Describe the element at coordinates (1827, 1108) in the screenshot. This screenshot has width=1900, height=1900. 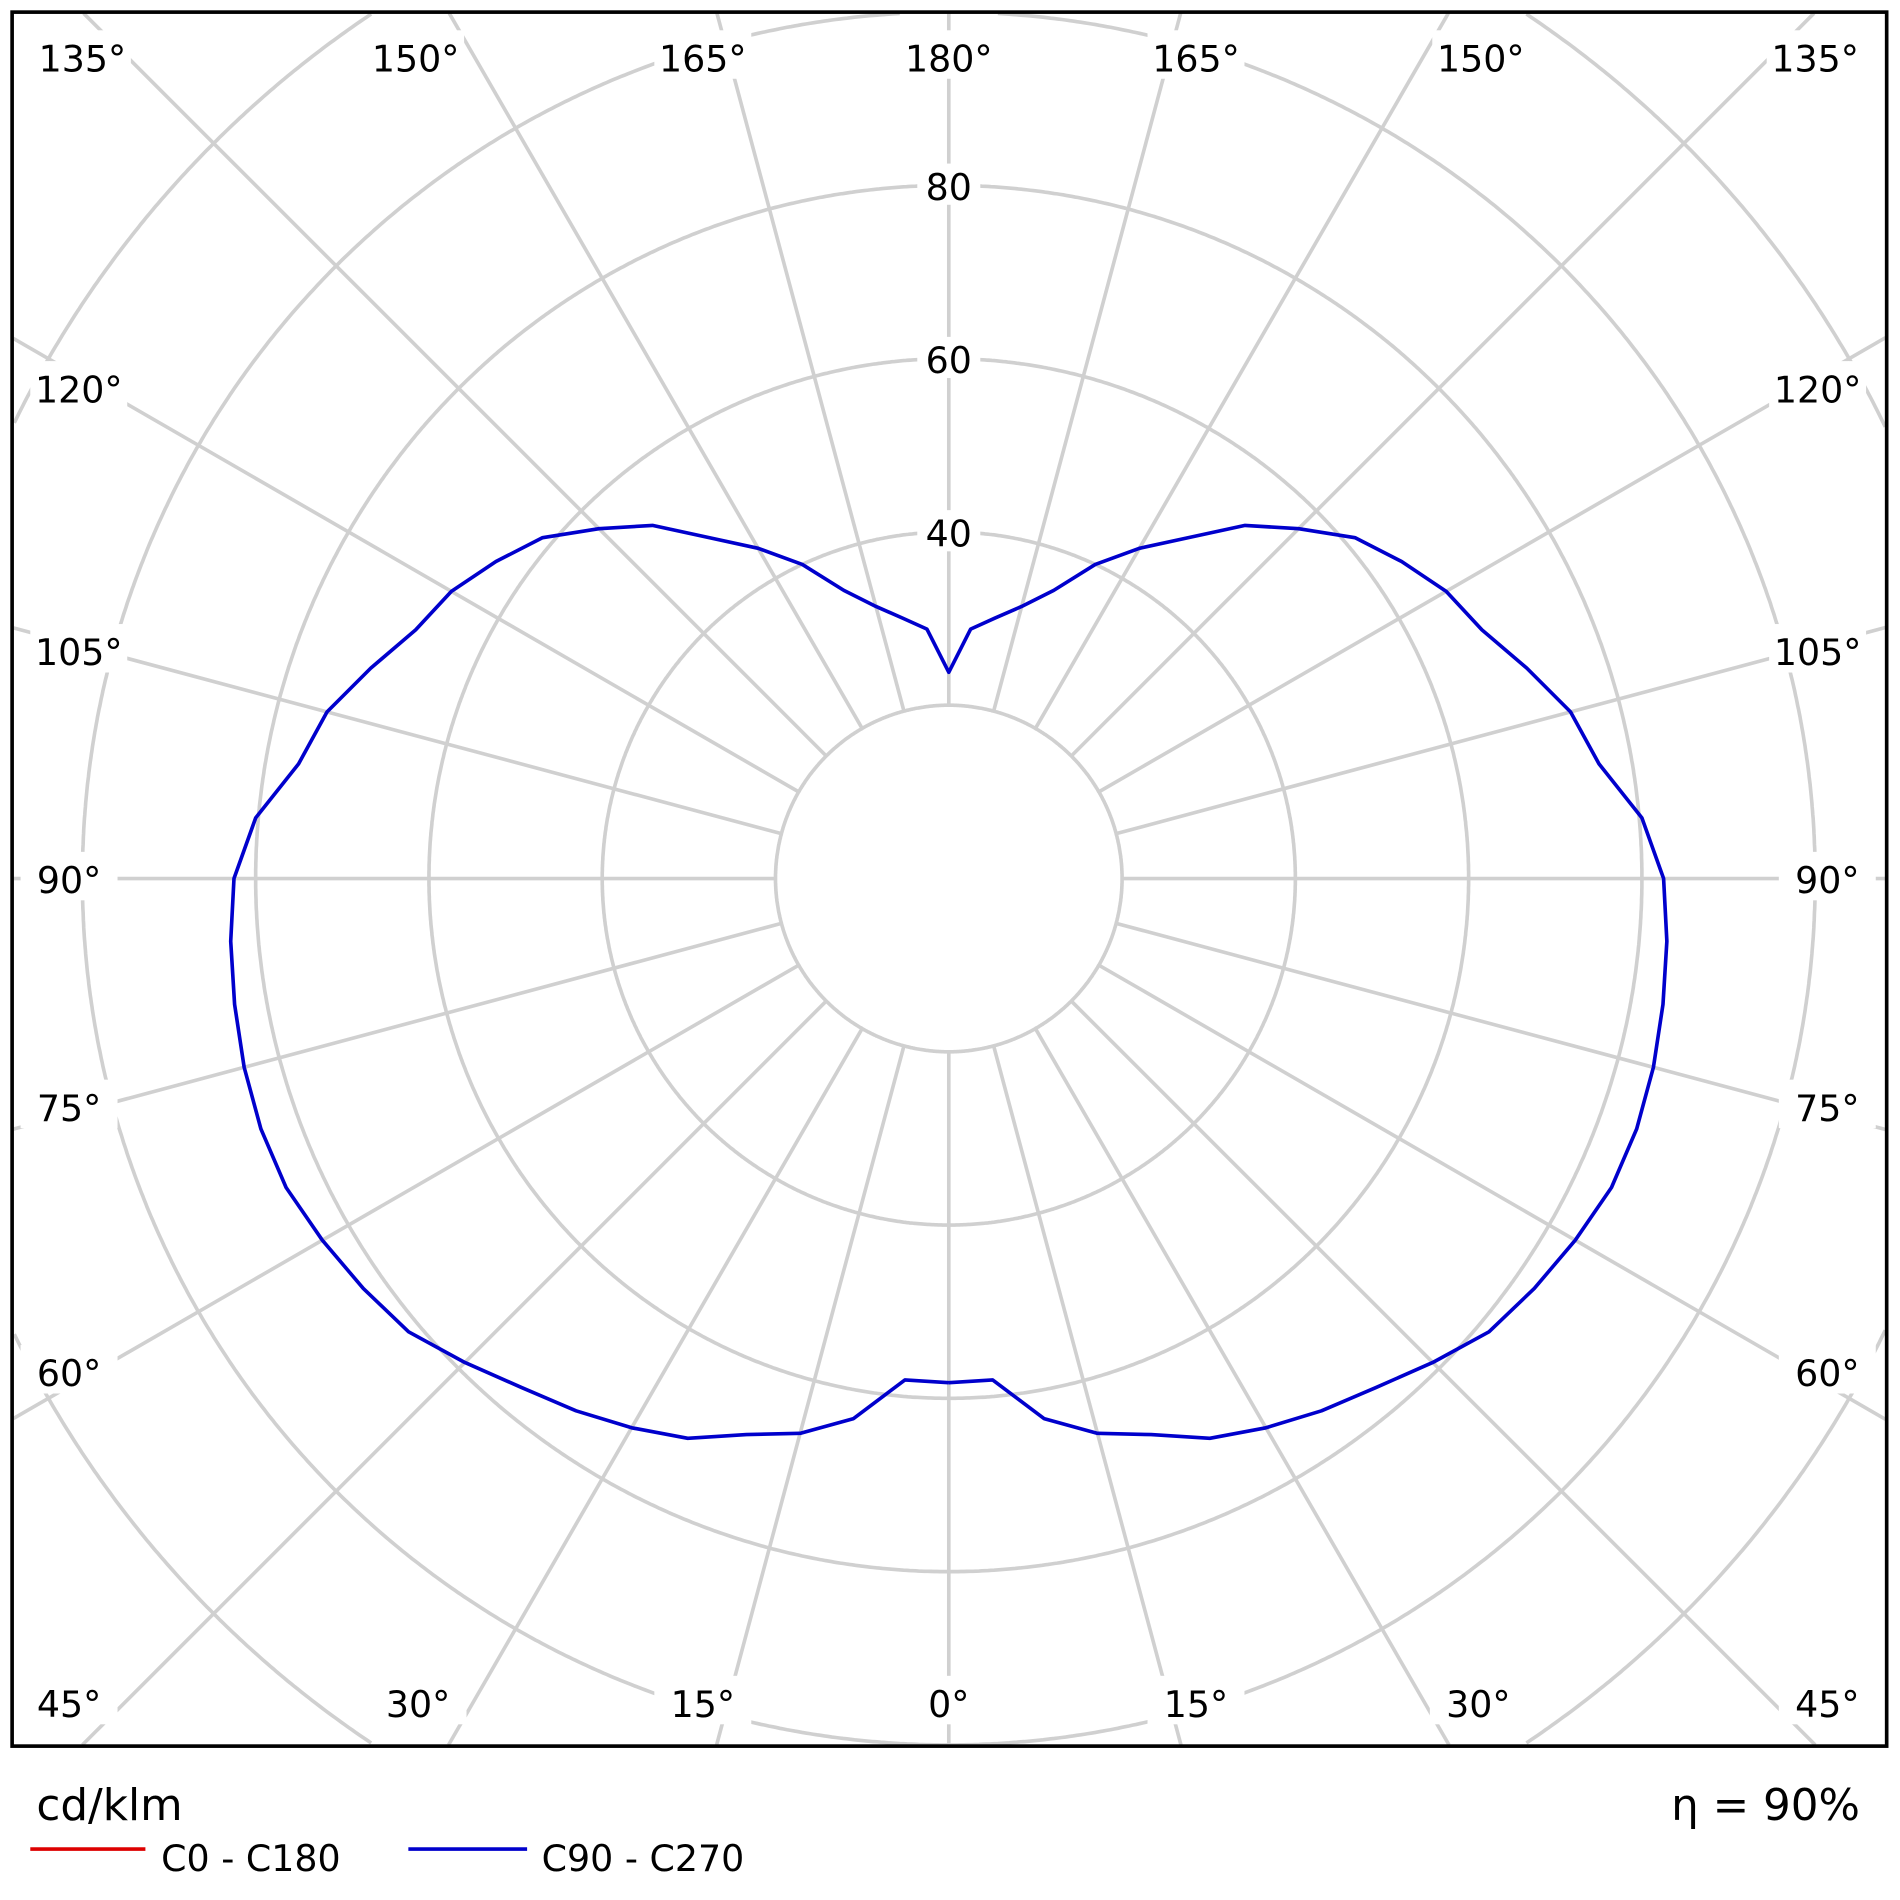
I see `angle-label-right: 75°` at that location.